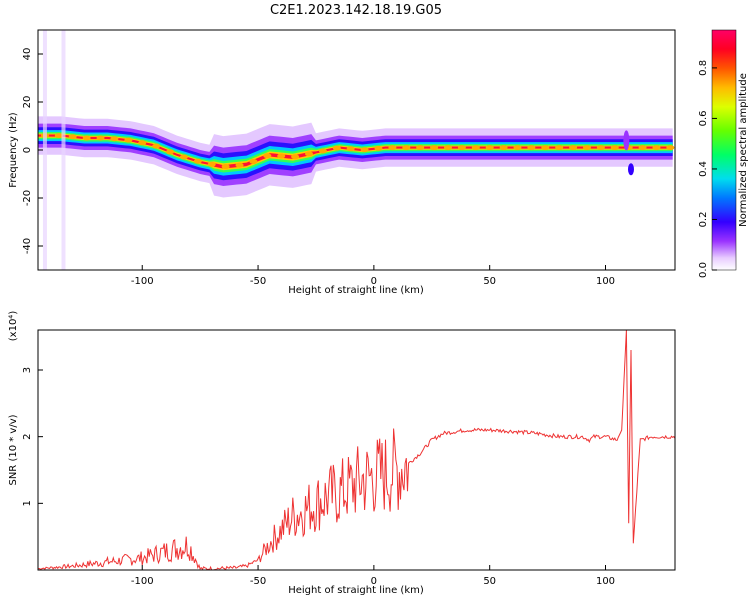  What do you see at coordinates (356, 590) in the screenshot?
I see `snr-x-label: Height of straight line (km)` at bounding box center [356, 590].